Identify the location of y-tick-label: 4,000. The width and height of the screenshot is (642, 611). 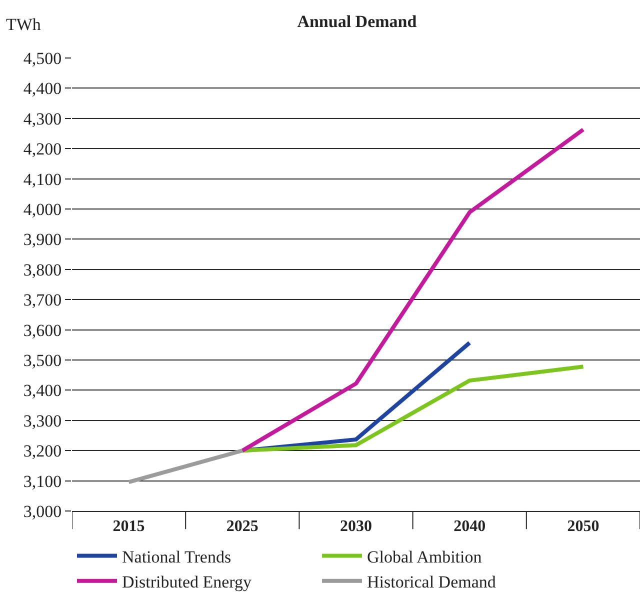
(42, 209).